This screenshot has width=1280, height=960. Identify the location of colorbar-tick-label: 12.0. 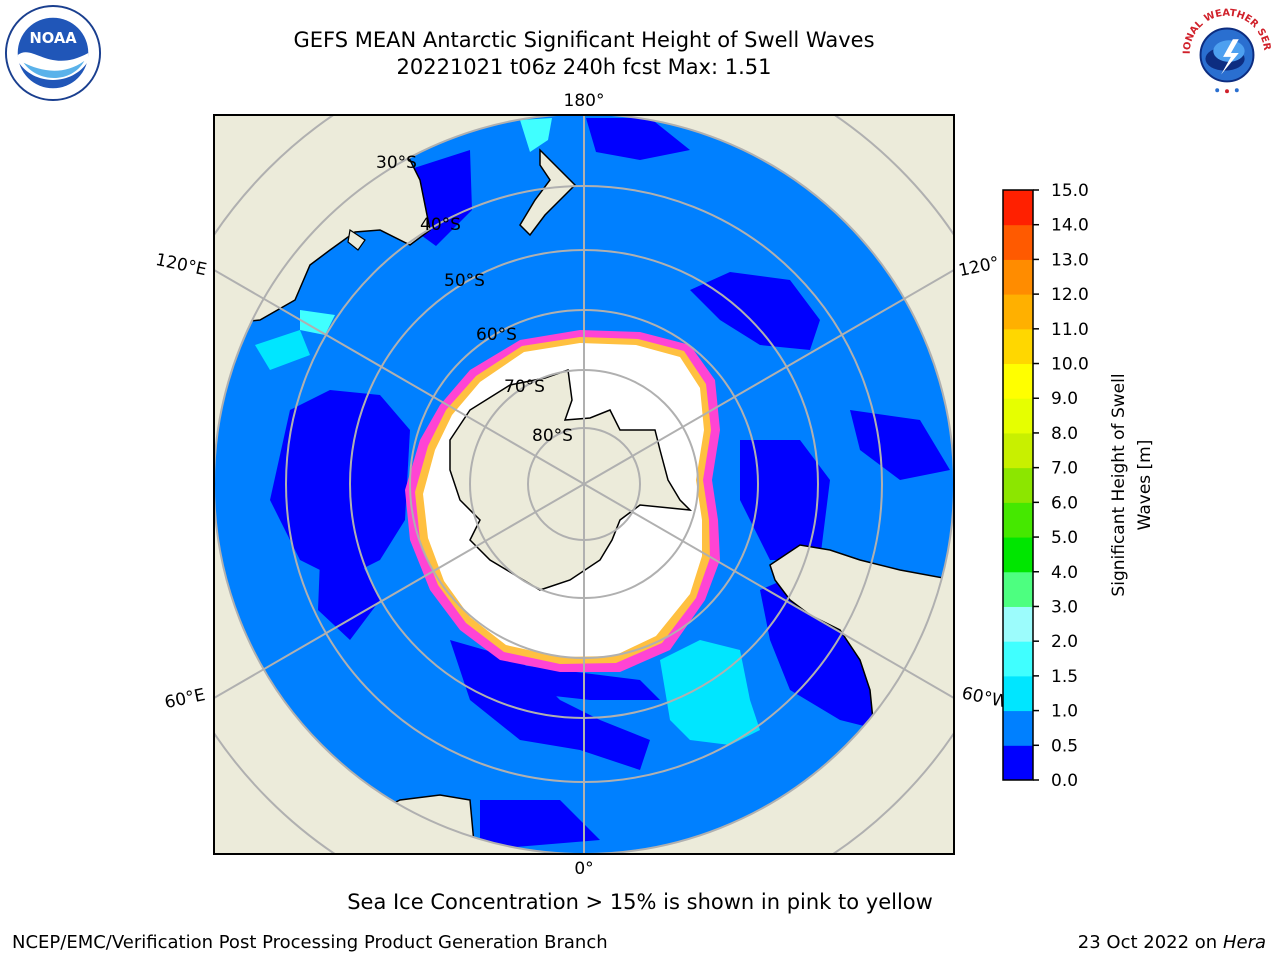
(1070, 295).